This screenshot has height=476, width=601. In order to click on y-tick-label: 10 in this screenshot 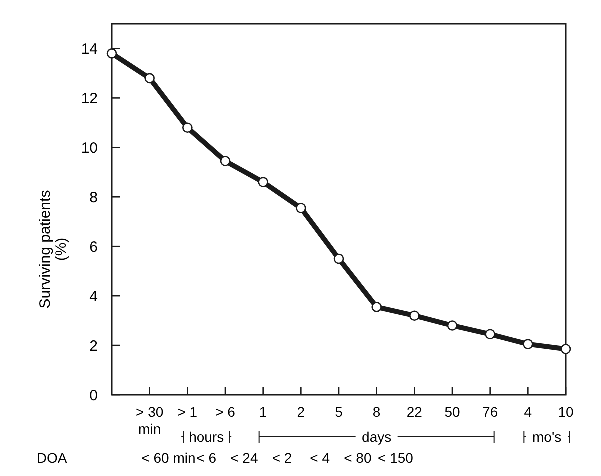, I will do `click(89, 148)`.